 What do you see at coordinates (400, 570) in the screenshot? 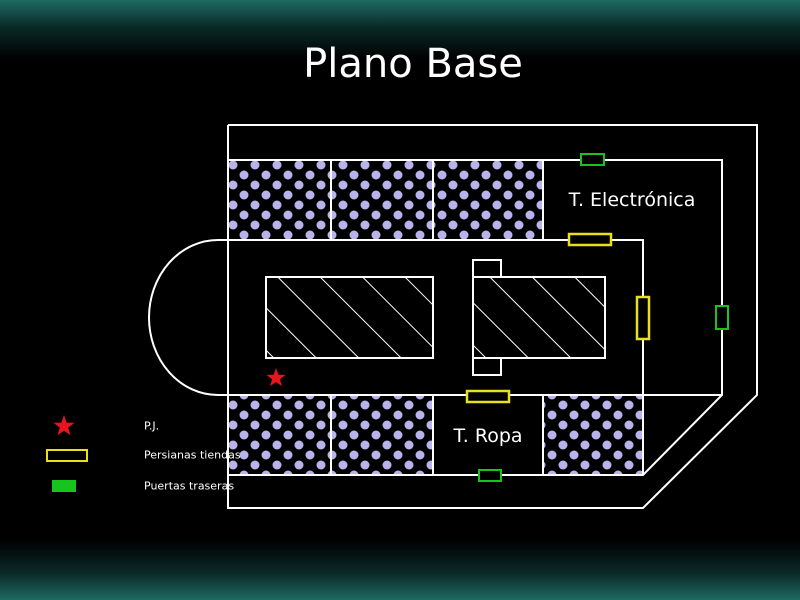
I see `bottom-gradient` at bounding box center [400, 570].